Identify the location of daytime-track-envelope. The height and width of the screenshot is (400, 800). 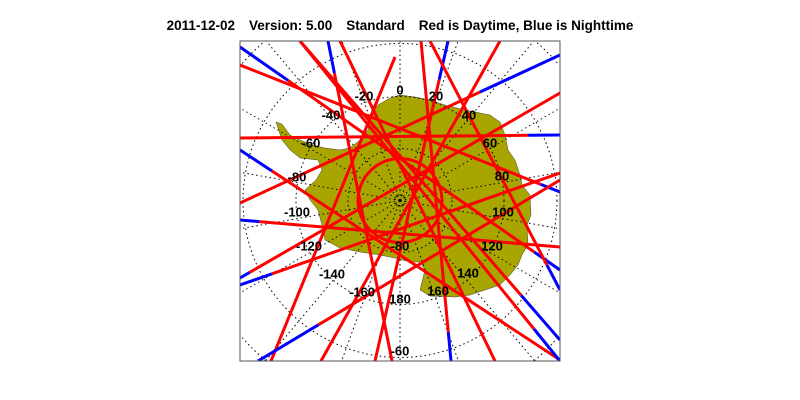
(400, 200).